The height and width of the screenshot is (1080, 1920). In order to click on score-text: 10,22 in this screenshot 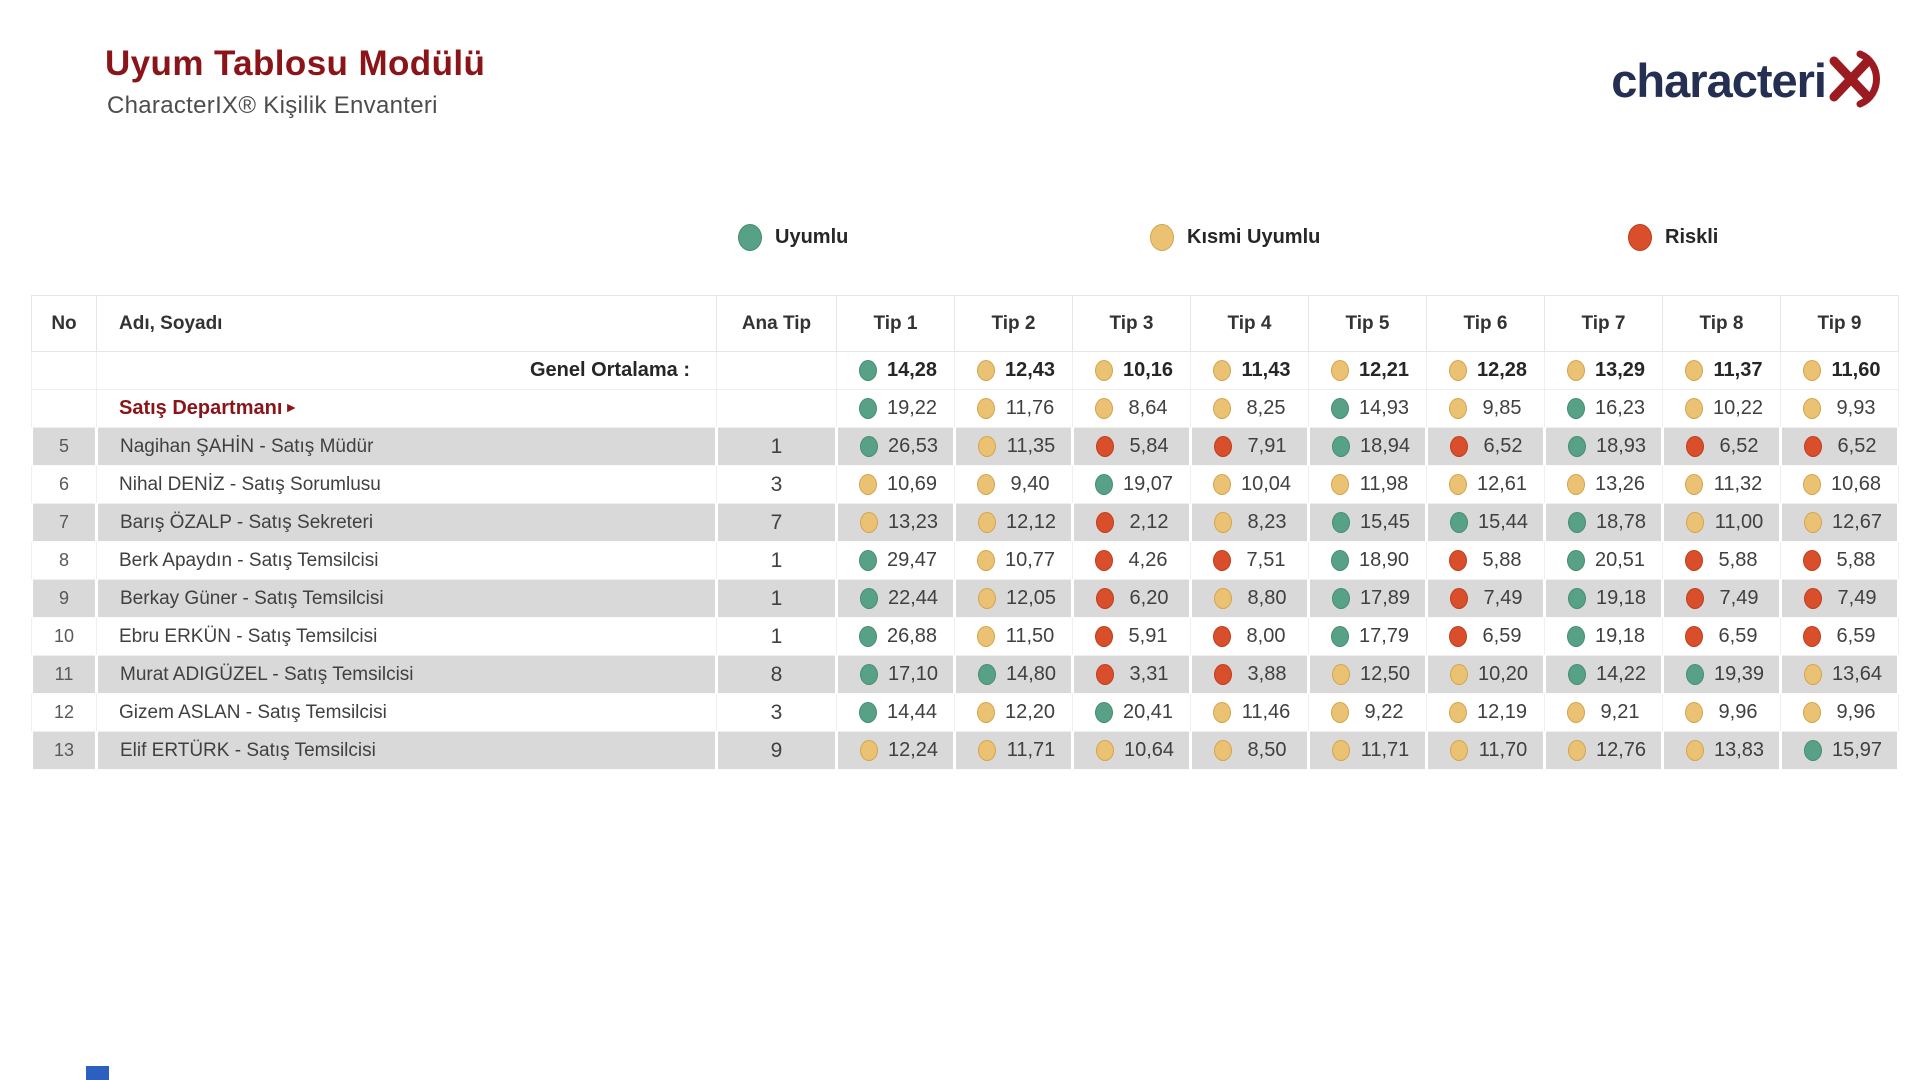, I will do `click(1738, 408)`.